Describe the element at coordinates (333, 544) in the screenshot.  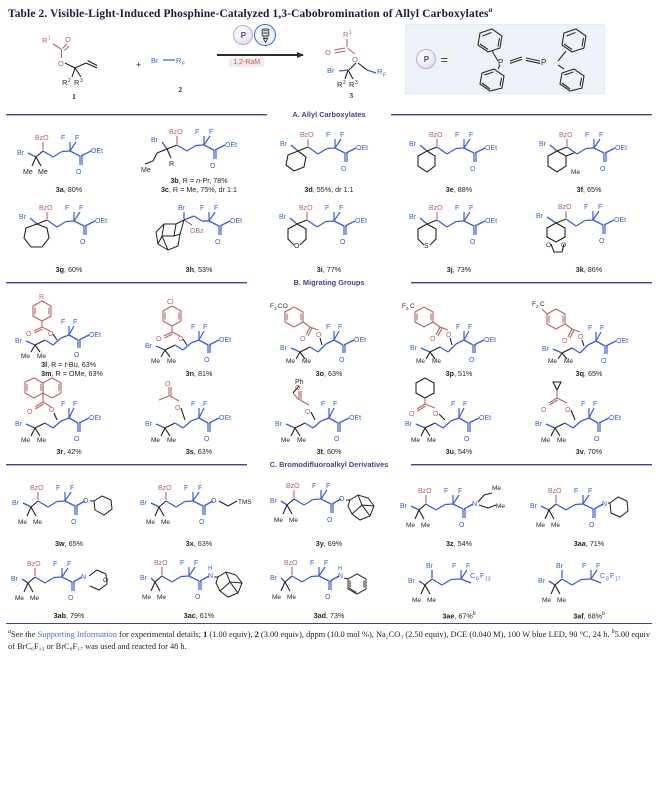
I see `caption-3y-yield: , 69%` at that location.